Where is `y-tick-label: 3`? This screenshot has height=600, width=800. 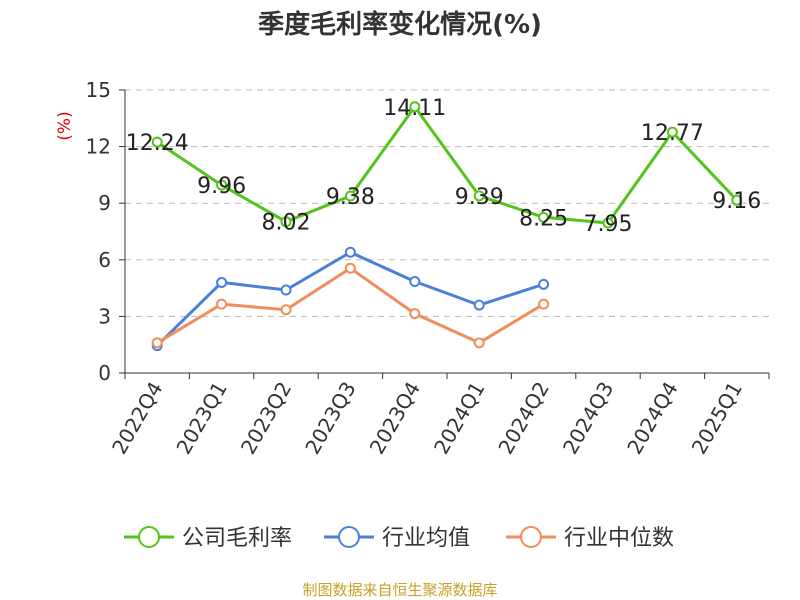 y-tick-label: 3 is located at coordinates (104, 316).